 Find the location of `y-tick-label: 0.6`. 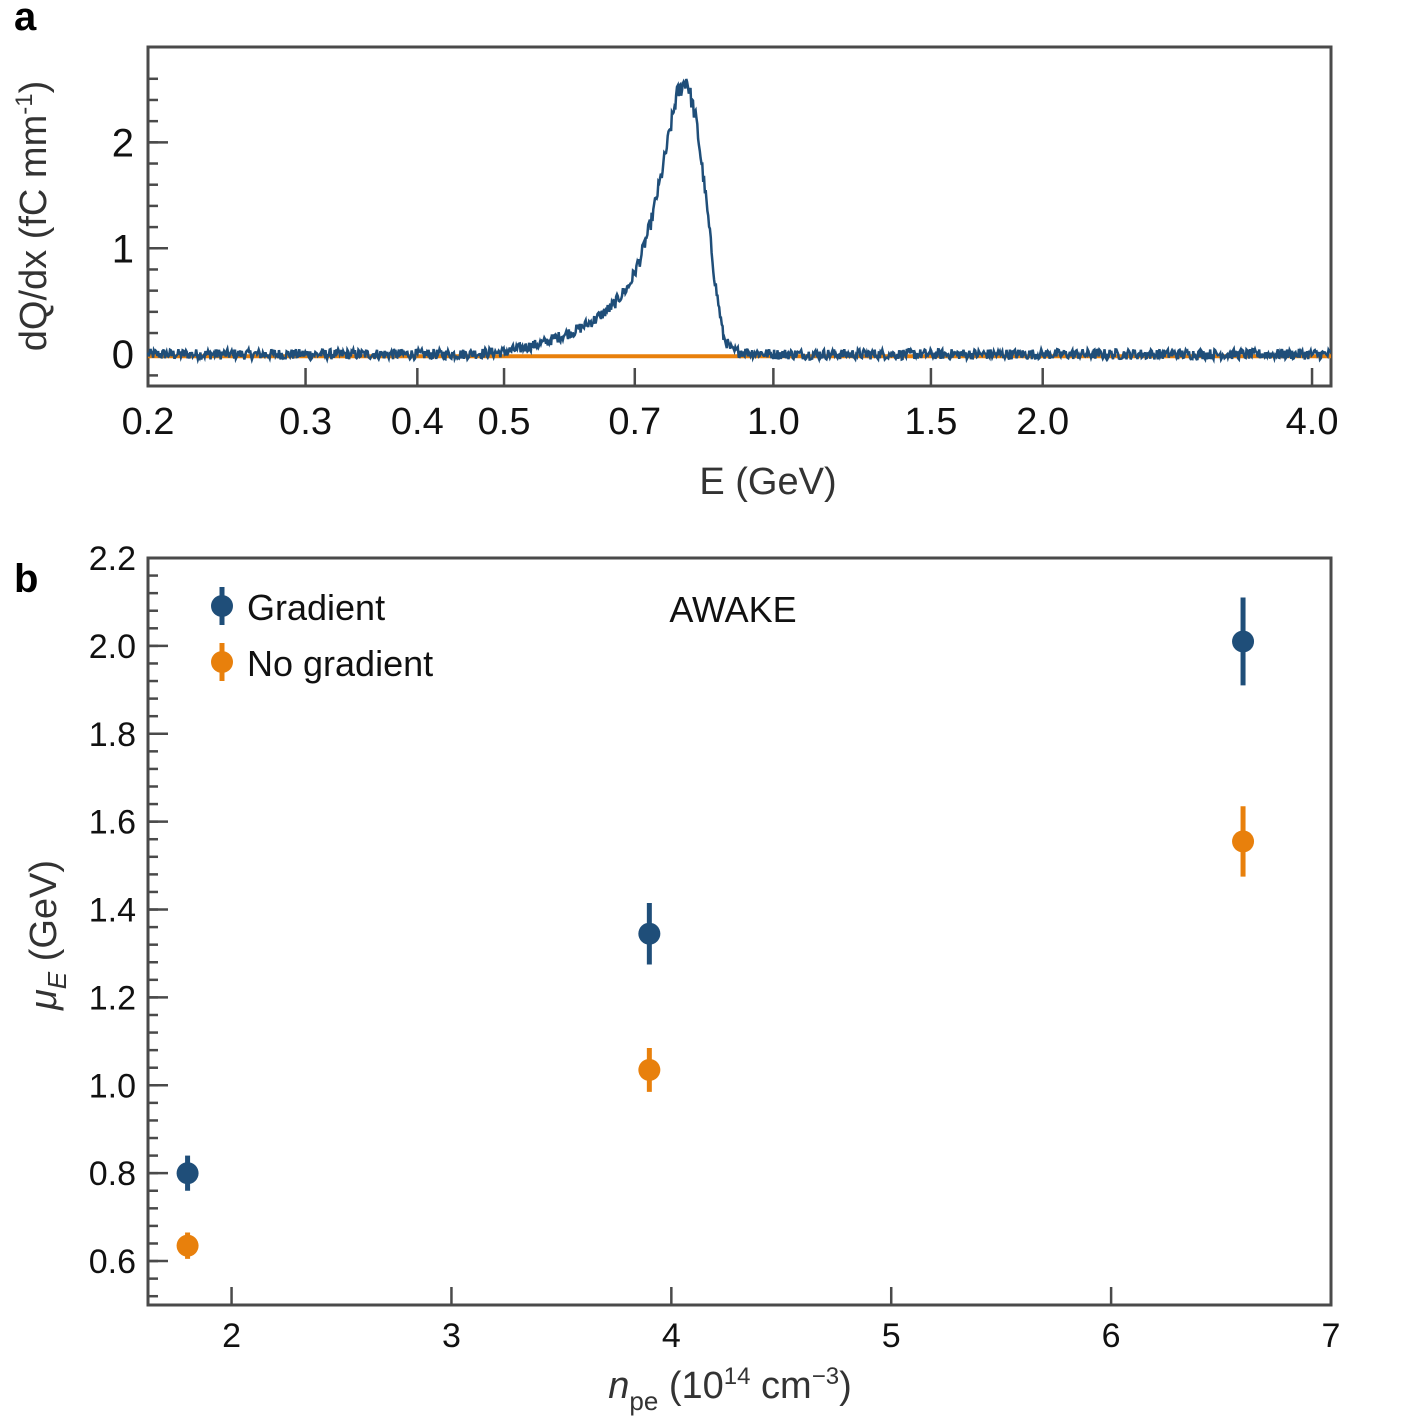

y-tick-label: 0.6 is located at coordinates (112, 1262).